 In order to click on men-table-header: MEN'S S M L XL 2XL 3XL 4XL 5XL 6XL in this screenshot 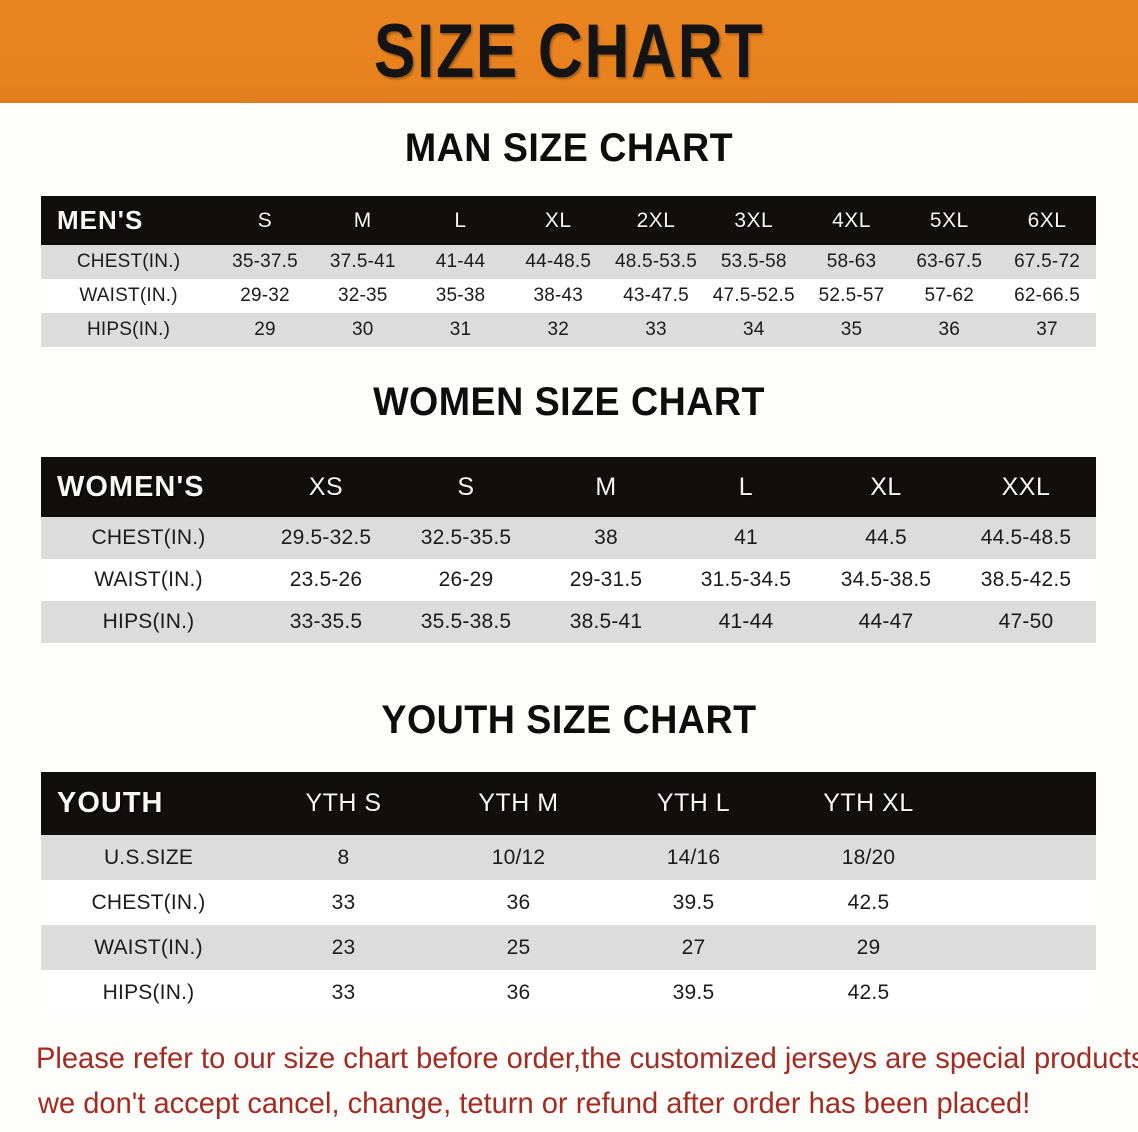, I will do `click(568, 220)`.